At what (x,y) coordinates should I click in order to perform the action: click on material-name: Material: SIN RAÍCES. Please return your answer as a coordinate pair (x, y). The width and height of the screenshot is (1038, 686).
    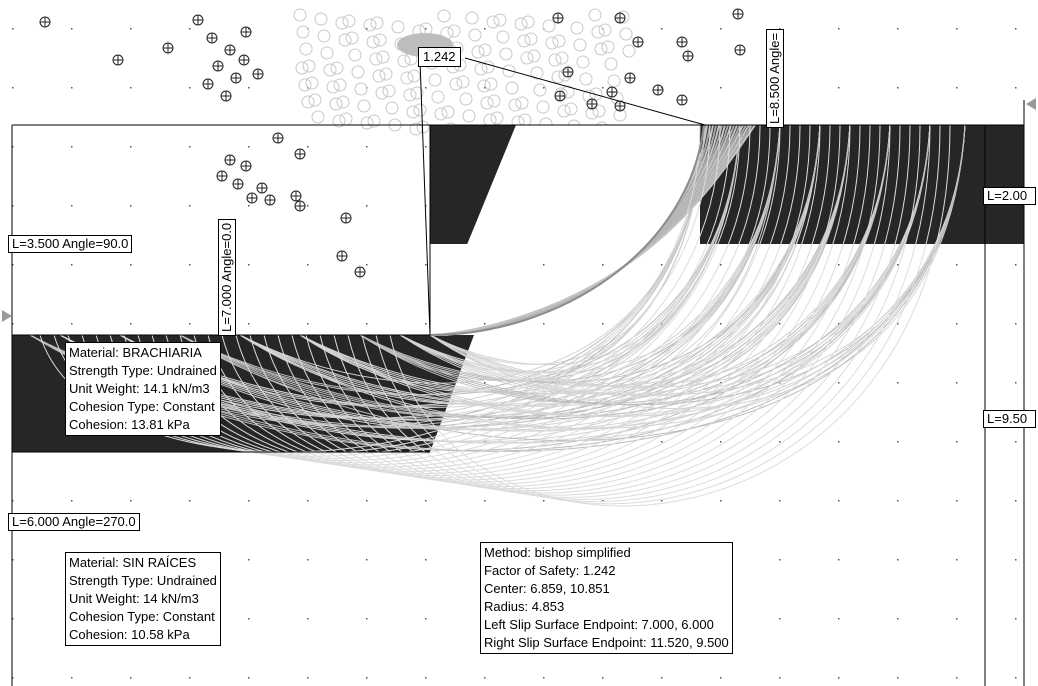
    Looking at the image, I should click on (133, 562).